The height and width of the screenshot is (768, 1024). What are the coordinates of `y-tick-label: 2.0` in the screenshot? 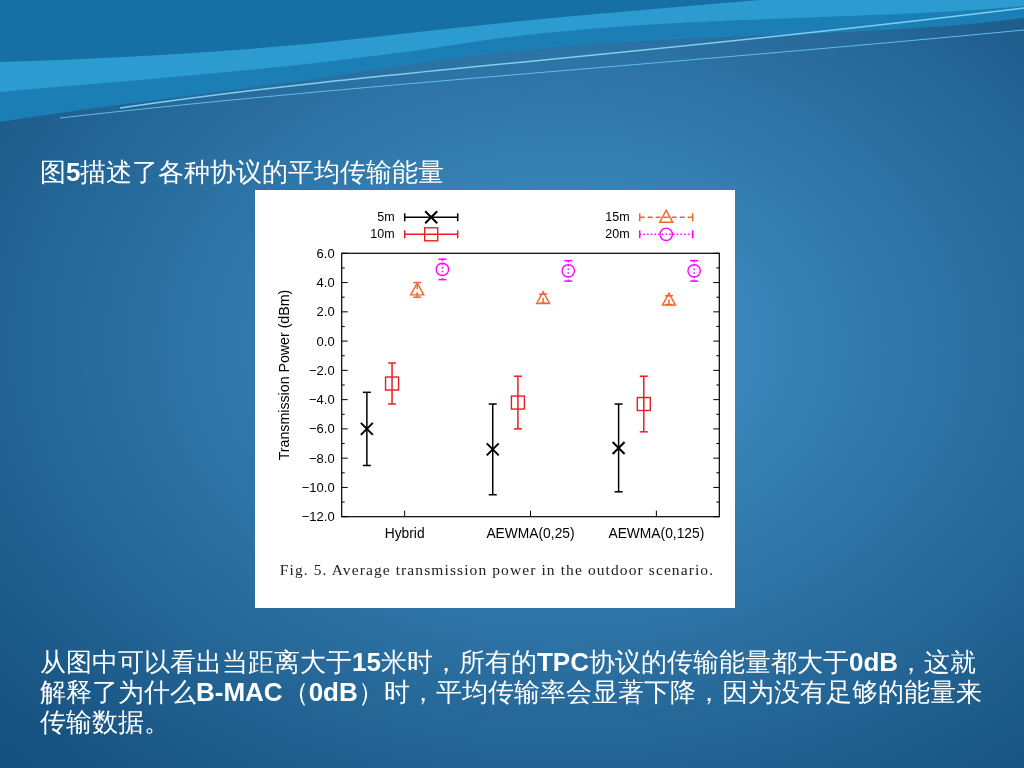 It's located at (325, 312).